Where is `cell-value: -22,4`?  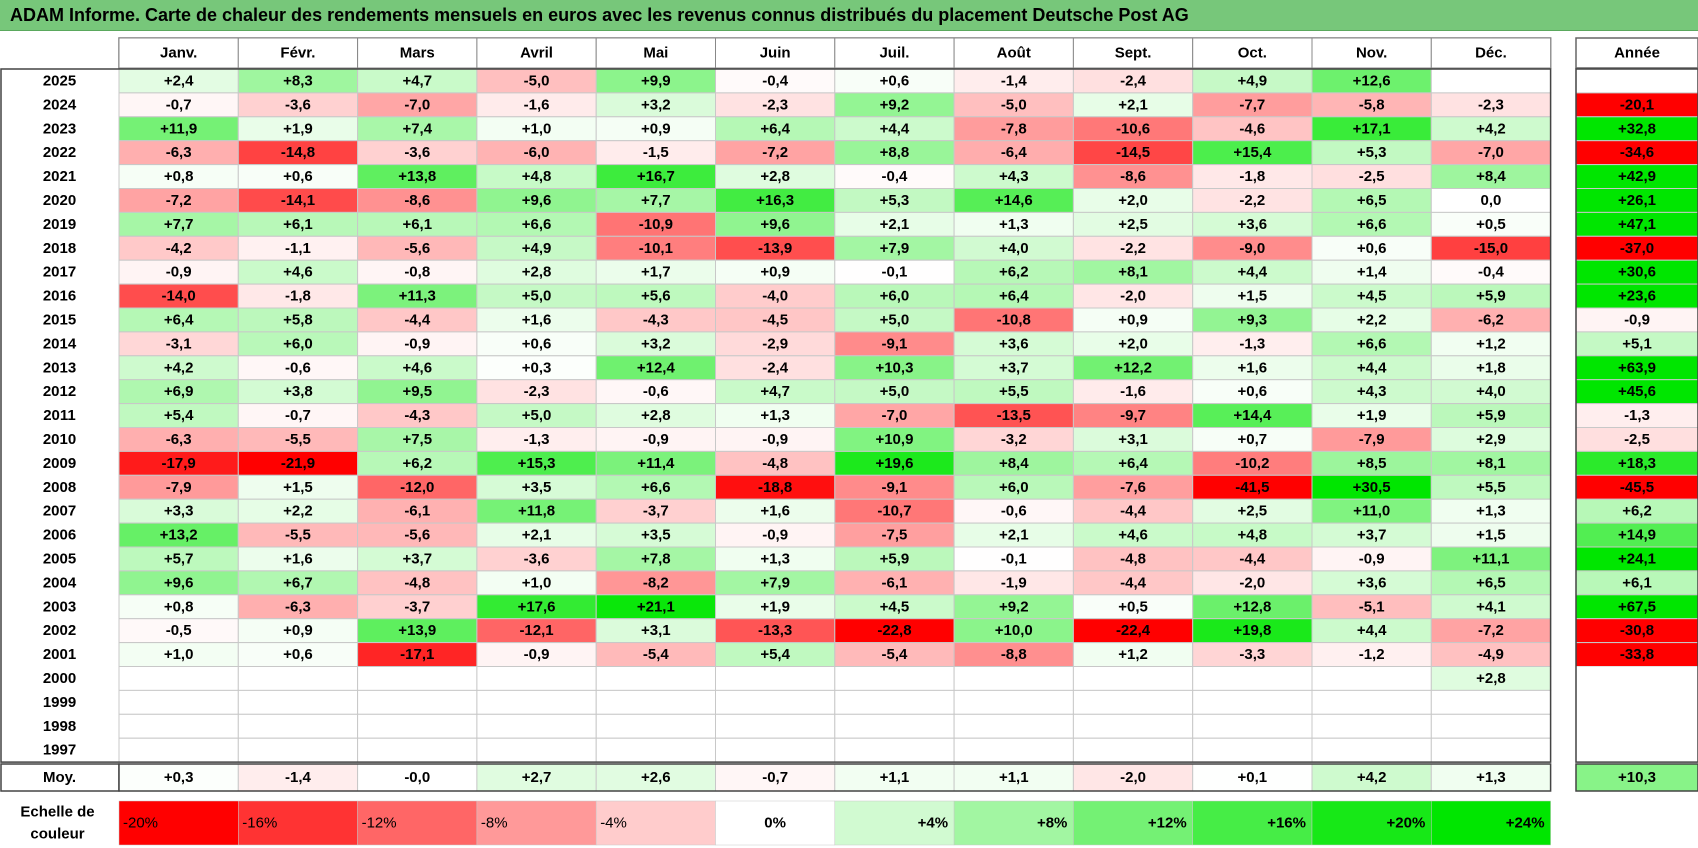
cell-value: -22,4 is located at coordinates (1133, 630).